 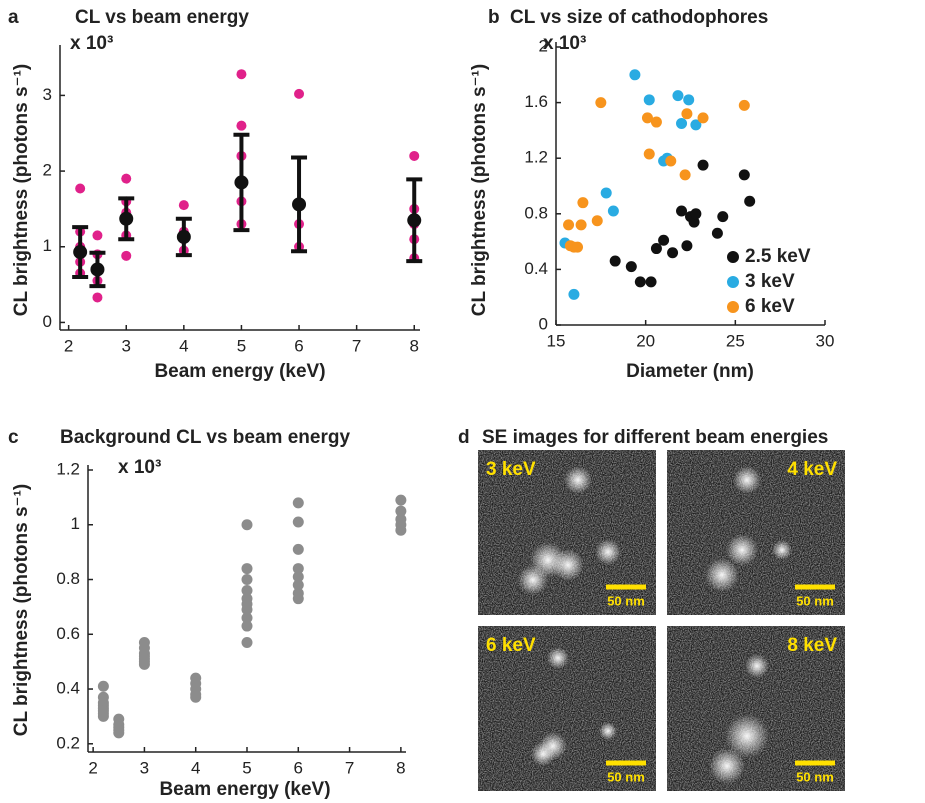 I want to click on x-tick-label: 3, so click(x=126, y=345).